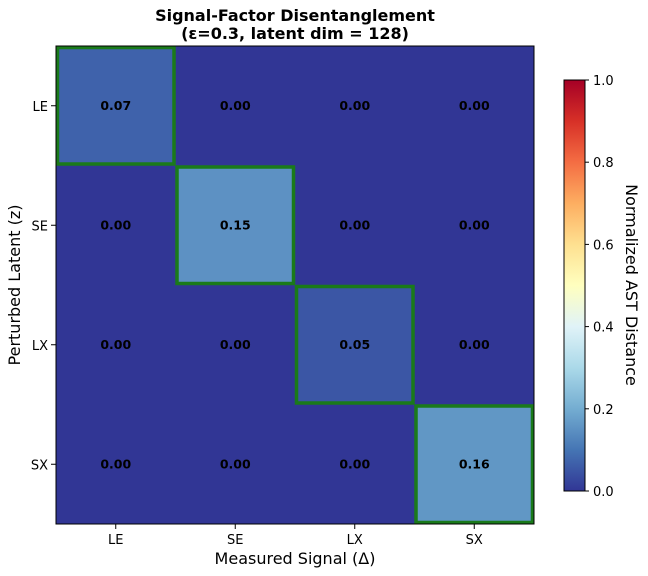 The width and height of the screenshot is (648, 576). I want to click on colorbar, so click(574, 285).